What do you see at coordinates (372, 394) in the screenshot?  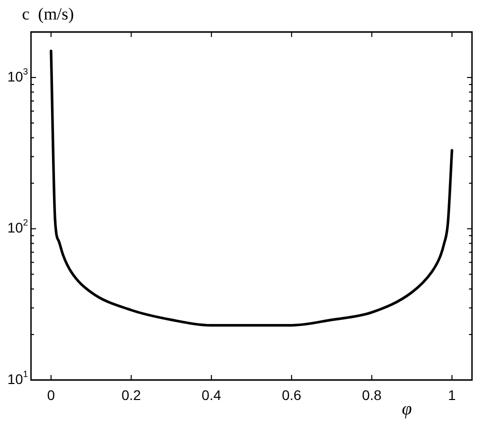 I see `x-tick-label: 0.8` at bounding box center [372, 394].